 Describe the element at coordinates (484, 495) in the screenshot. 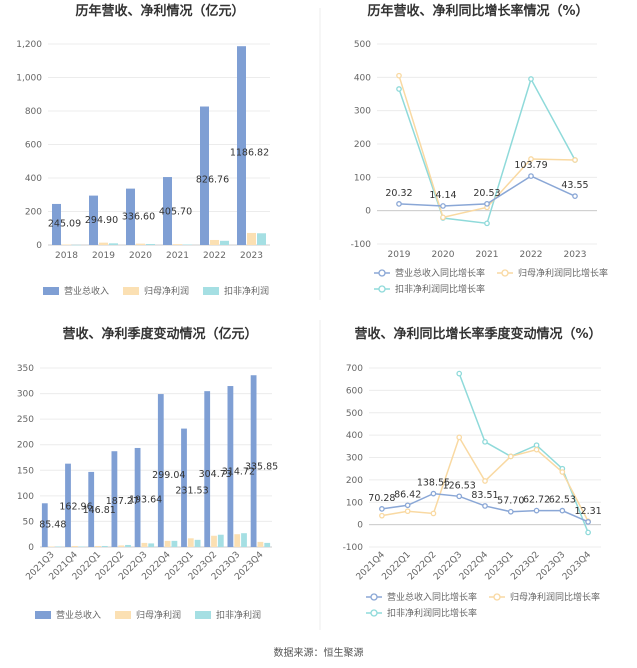

I see `data-label: 83.51` at that location.